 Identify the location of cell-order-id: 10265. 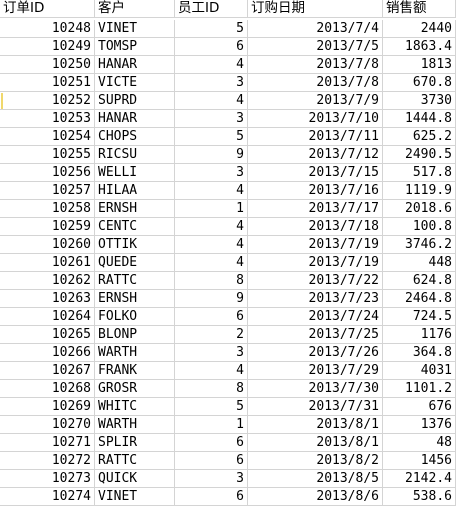
(47, 334).